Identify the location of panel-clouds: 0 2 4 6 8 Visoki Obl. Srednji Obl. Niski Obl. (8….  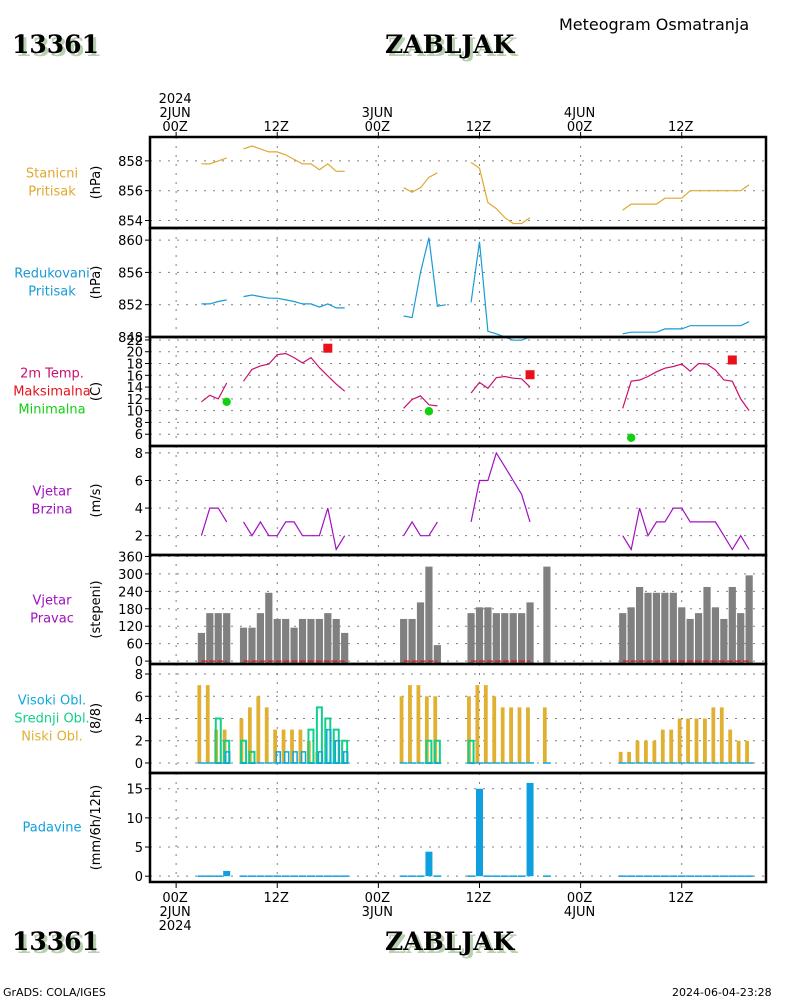
(391, 718).